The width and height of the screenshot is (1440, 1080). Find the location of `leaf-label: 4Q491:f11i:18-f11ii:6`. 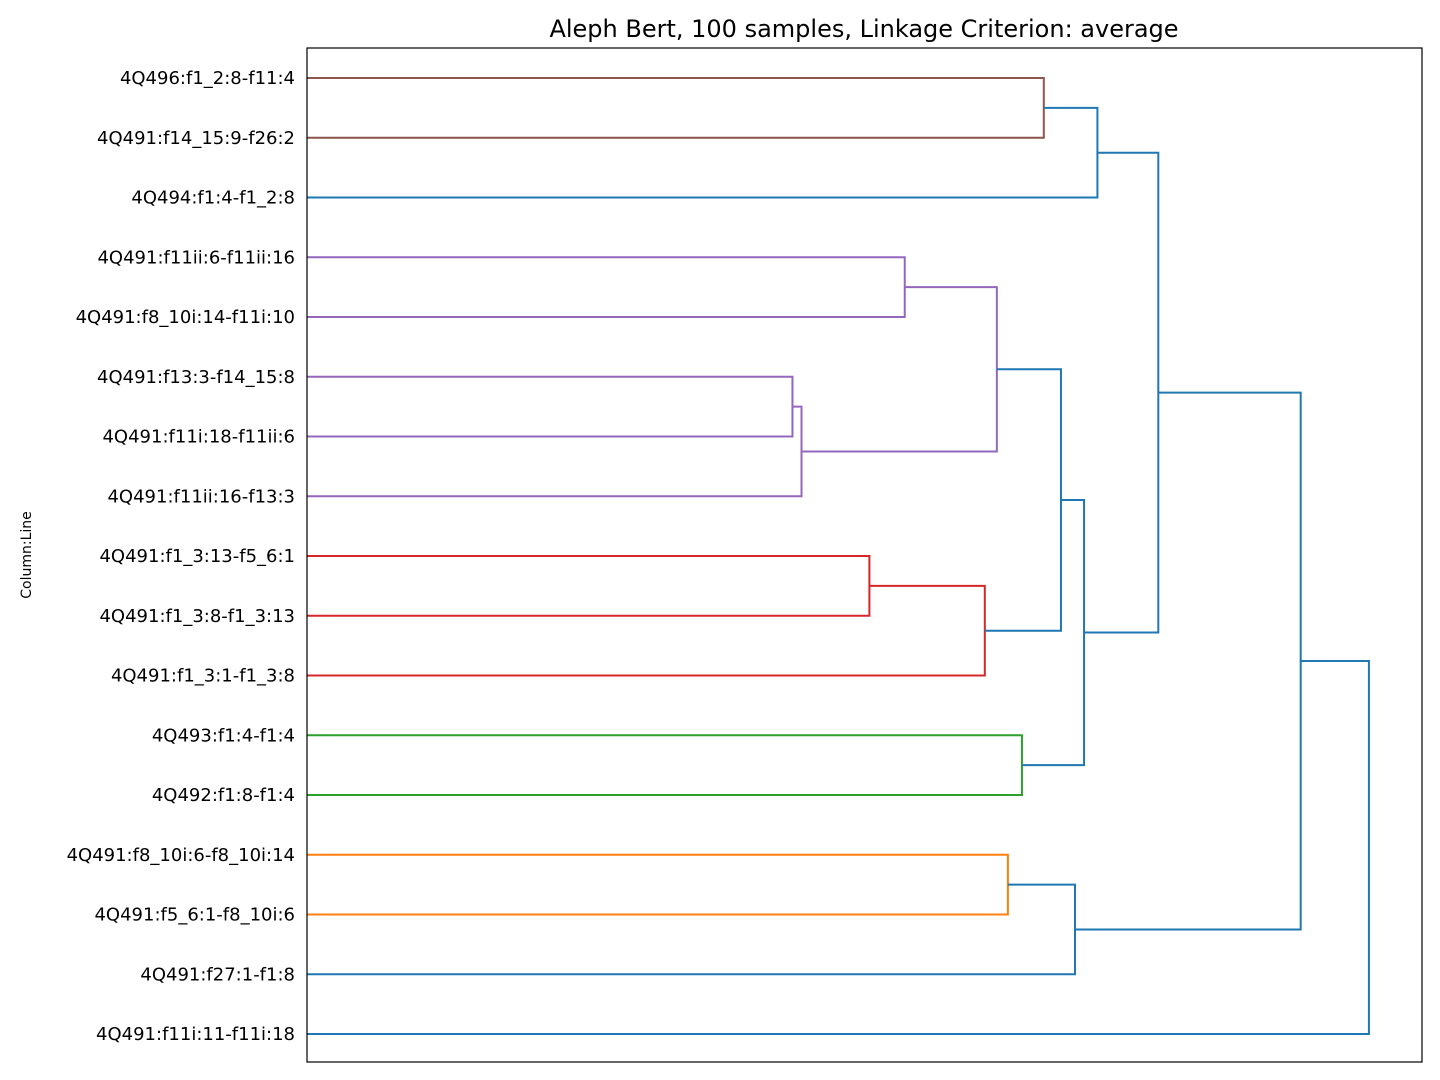

leaf-label: 4Q491:f11i:18-f11ii:6 is located at coordinates (198, 437).